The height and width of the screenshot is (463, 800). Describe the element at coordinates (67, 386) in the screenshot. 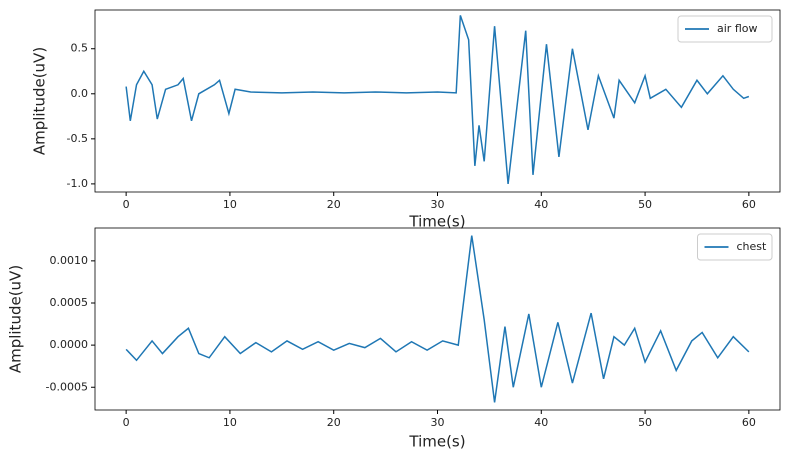

I see `y-tick-label: -0.0005` at that location.